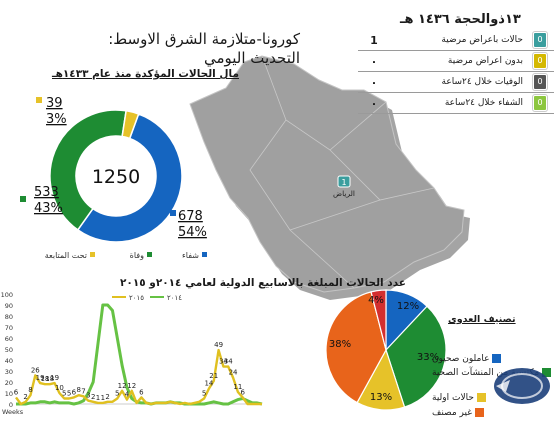 This screenshot has height=428, width=560. I want to click on y-tick-label: 60, so click(9, 339).